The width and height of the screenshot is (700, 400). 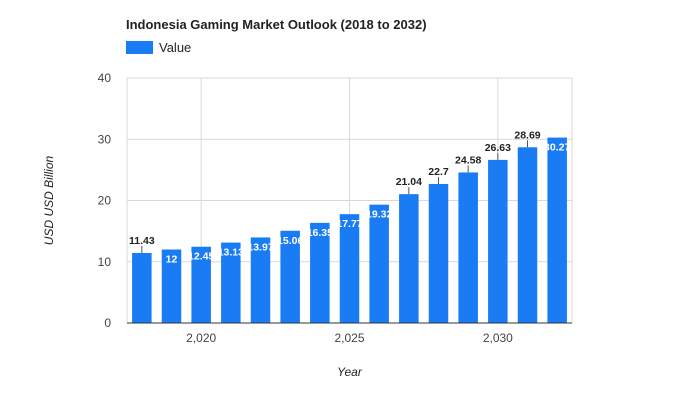 I want to click on legend-label: Value, so click(x=175, y=47).